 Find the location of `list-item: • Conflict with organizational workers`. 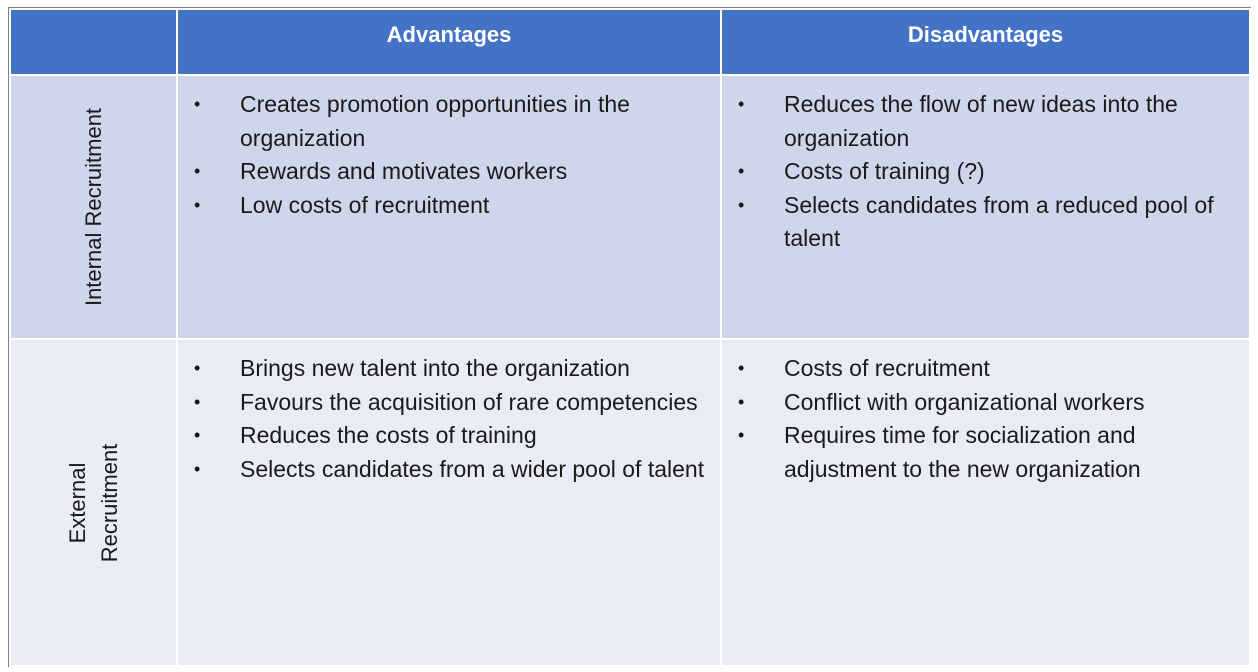

list-item: • Conflict with organizational workers is located at coordinates (980, 403).